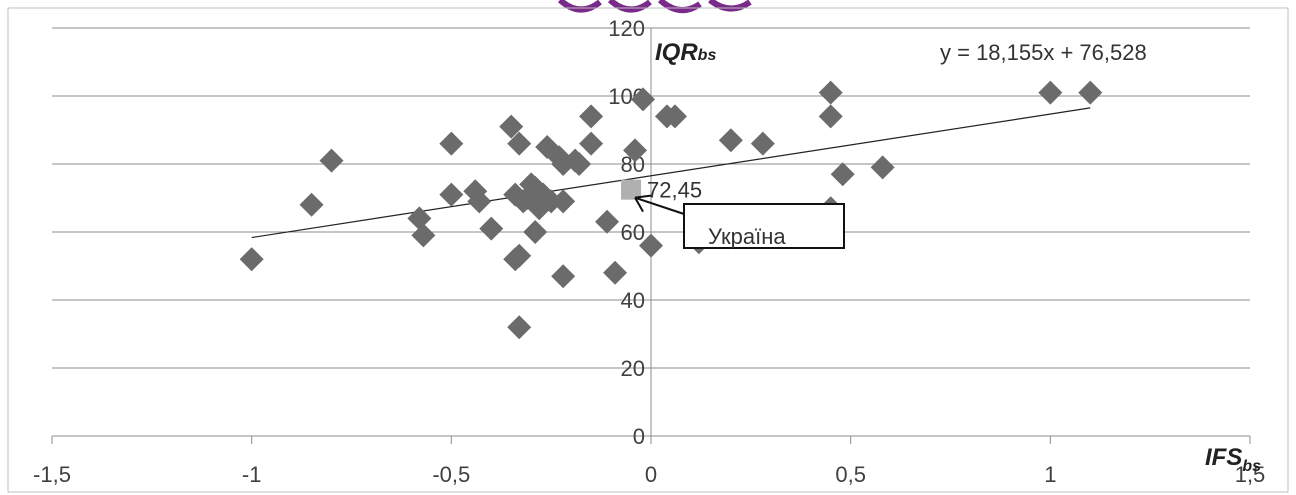 This screenshot has height=495, width=1296. Describe the element at coordinates (850, 474) in the screenshot. I see `x-tick-label: 0,5` at that location.